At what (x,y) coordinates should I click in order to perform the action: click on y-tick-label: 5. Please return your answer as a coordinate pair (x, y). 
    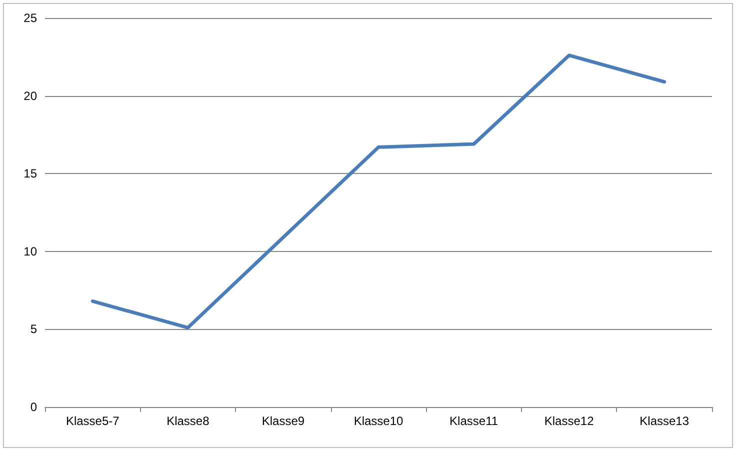
    Looking at the image, I should click on (34, 329).